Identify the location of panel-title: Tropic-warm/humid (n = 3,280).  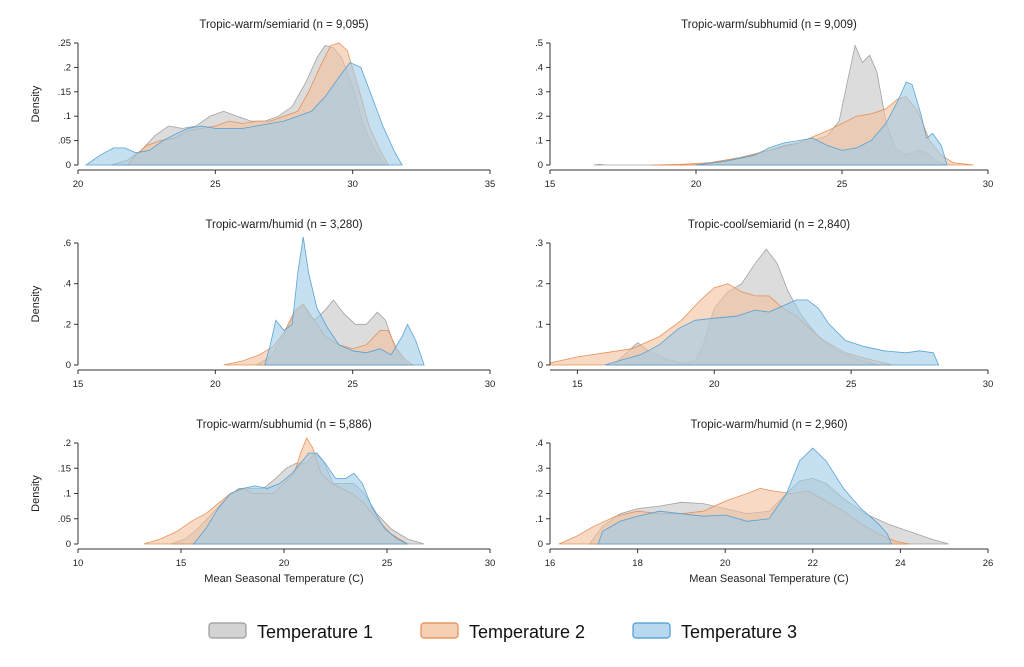
(283, 225).